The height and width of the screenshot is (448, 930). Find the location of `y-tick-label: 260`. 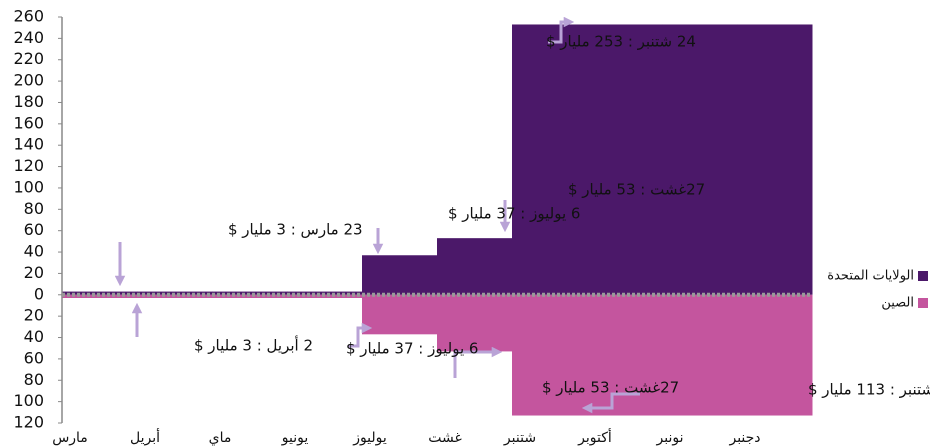

y-tick-label: 260 is located at coordinates (28, 16).